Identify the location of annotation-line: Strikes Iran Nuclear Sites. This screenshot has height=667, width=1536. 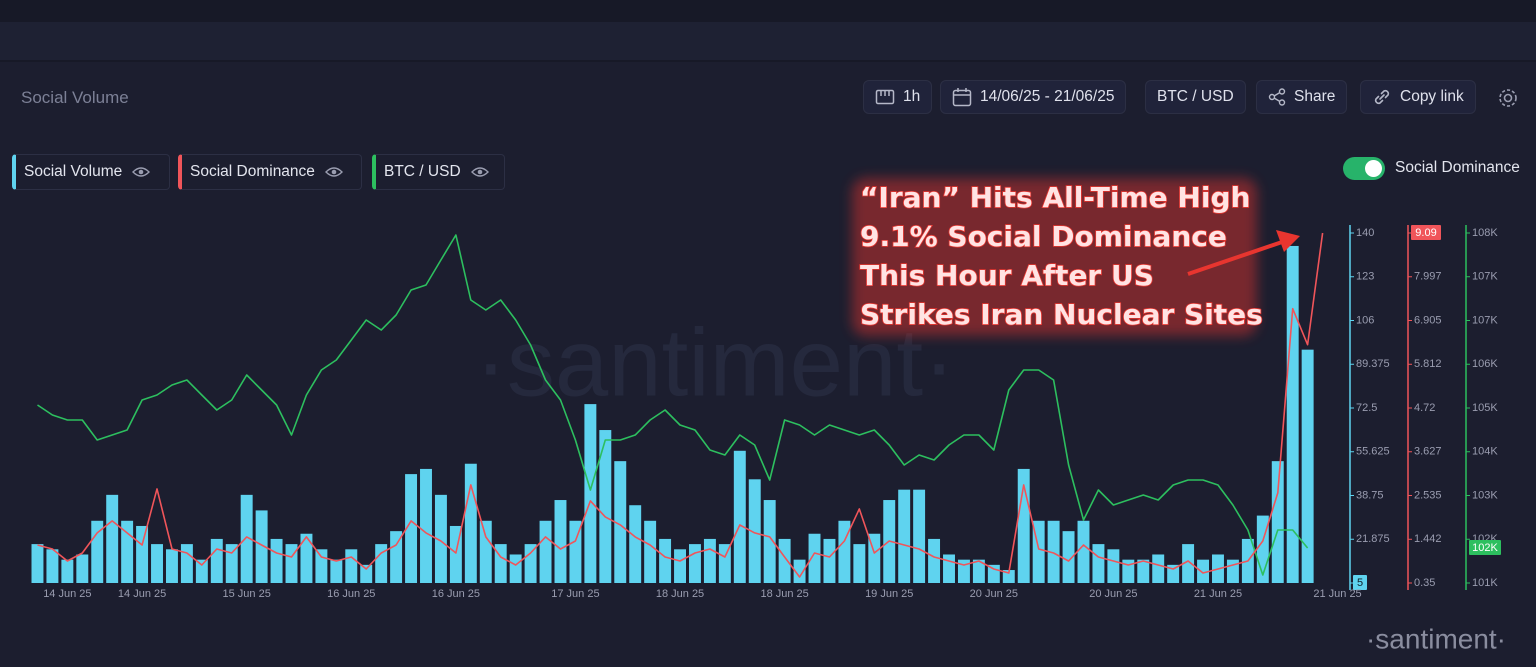
(1061, 314).